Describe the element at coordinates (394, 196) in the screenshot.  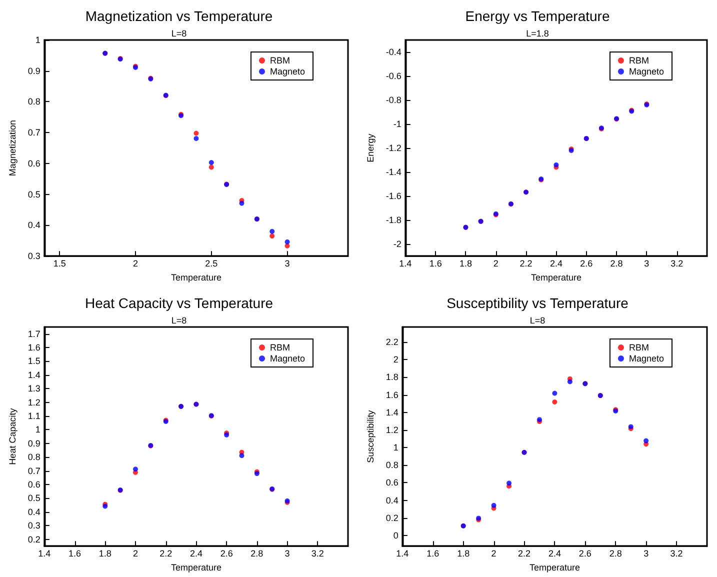
I see `y-tick-label: -1.6` at that location.